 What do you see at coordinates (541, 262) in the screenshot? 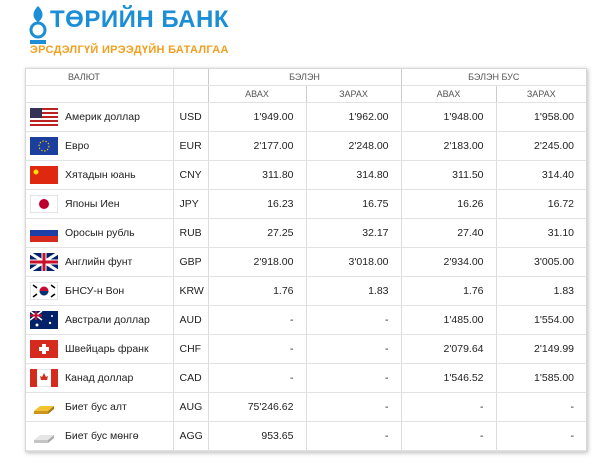
I see `noncash-sell: 3'005.00` at bounding box center [541, 262].